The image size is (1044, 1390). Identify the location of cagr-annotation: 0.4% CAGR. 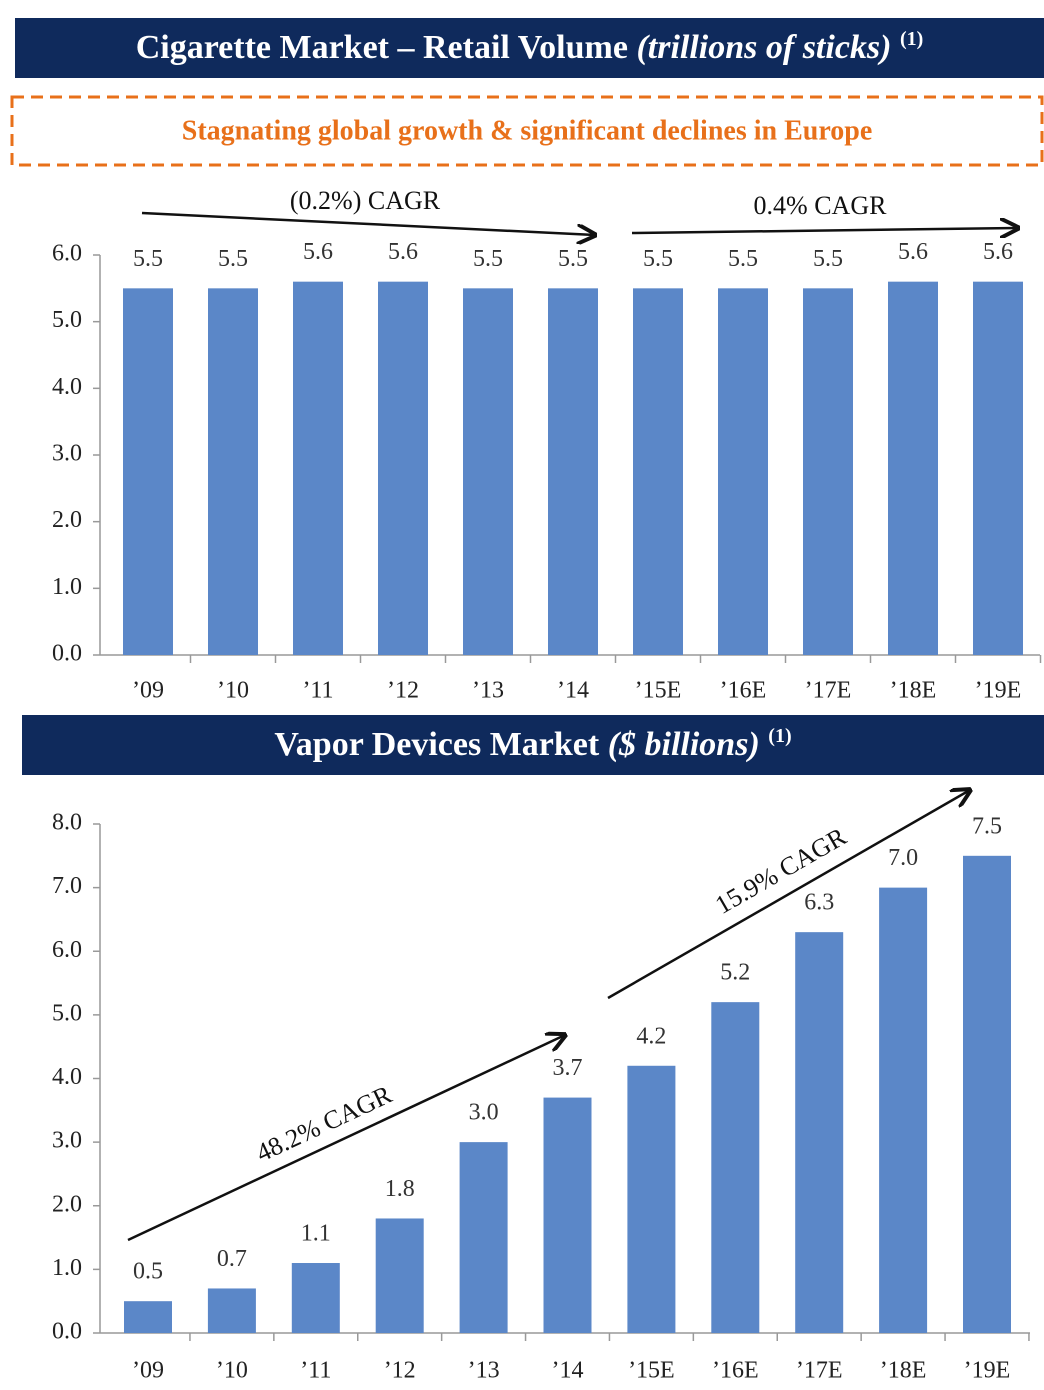
(821, 205).